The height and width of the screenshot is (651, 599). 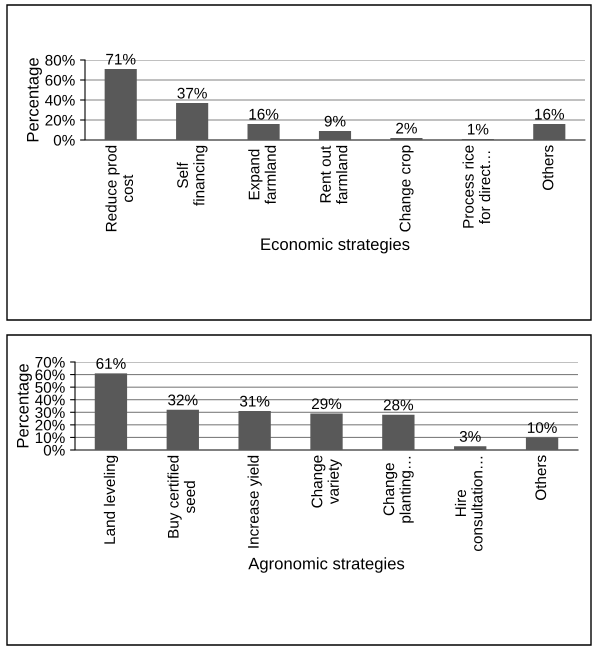 I want to click on data-label: 1%, so click(x=478, y=129).